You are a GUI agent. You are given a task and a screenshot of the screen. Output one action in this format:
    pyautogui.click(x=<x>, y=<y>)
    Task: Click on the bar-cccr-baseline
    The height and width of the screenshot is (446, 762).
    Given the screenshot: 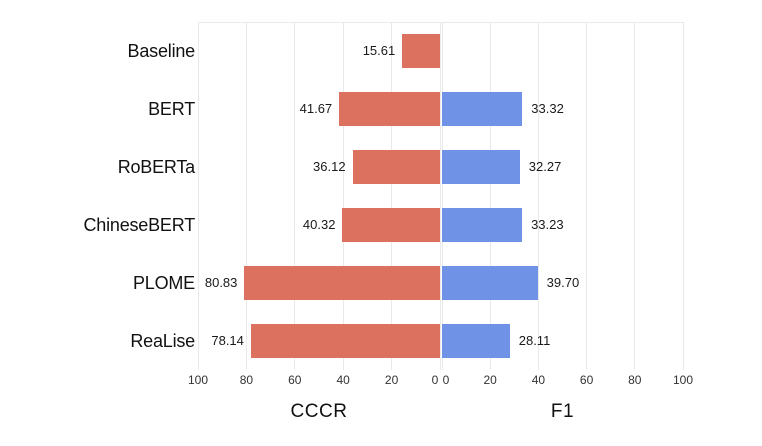 What is the action you would take?
    pyautogui.click(x=421, y=51)
    